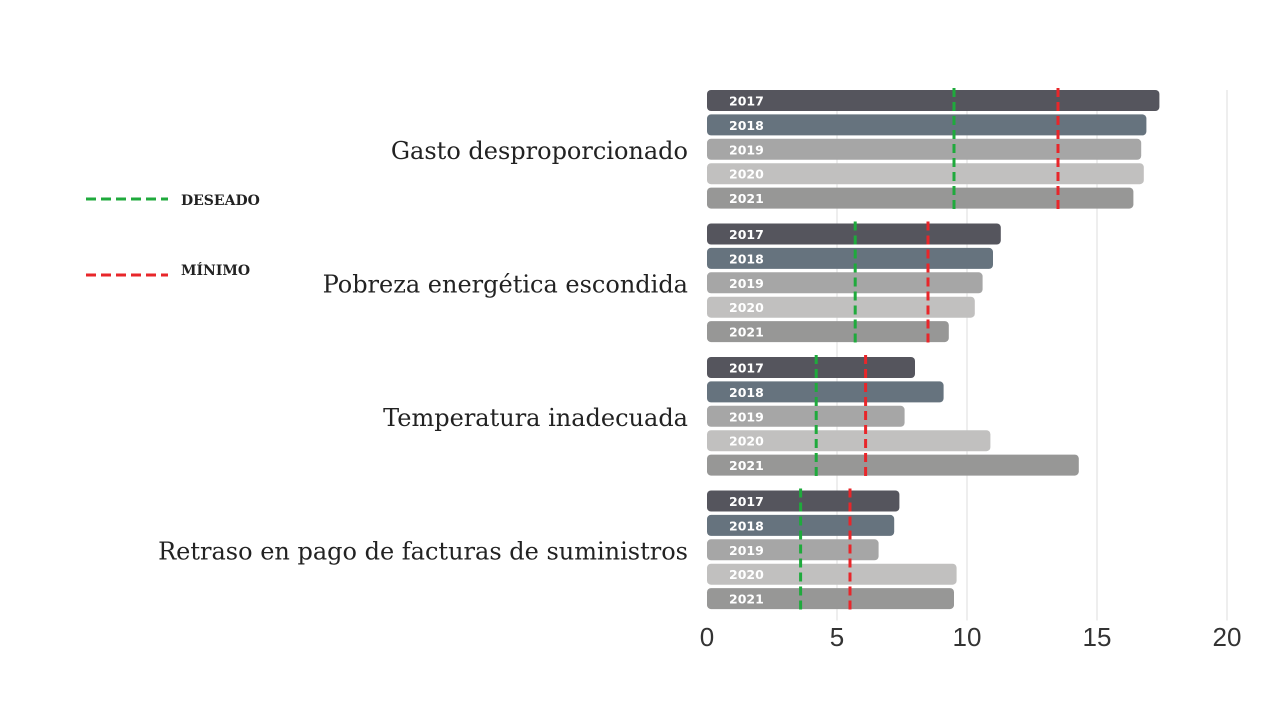  Describe the element at coordinates (837, 637) in the screenshot. I see `x-tick-label: 5` at that location.